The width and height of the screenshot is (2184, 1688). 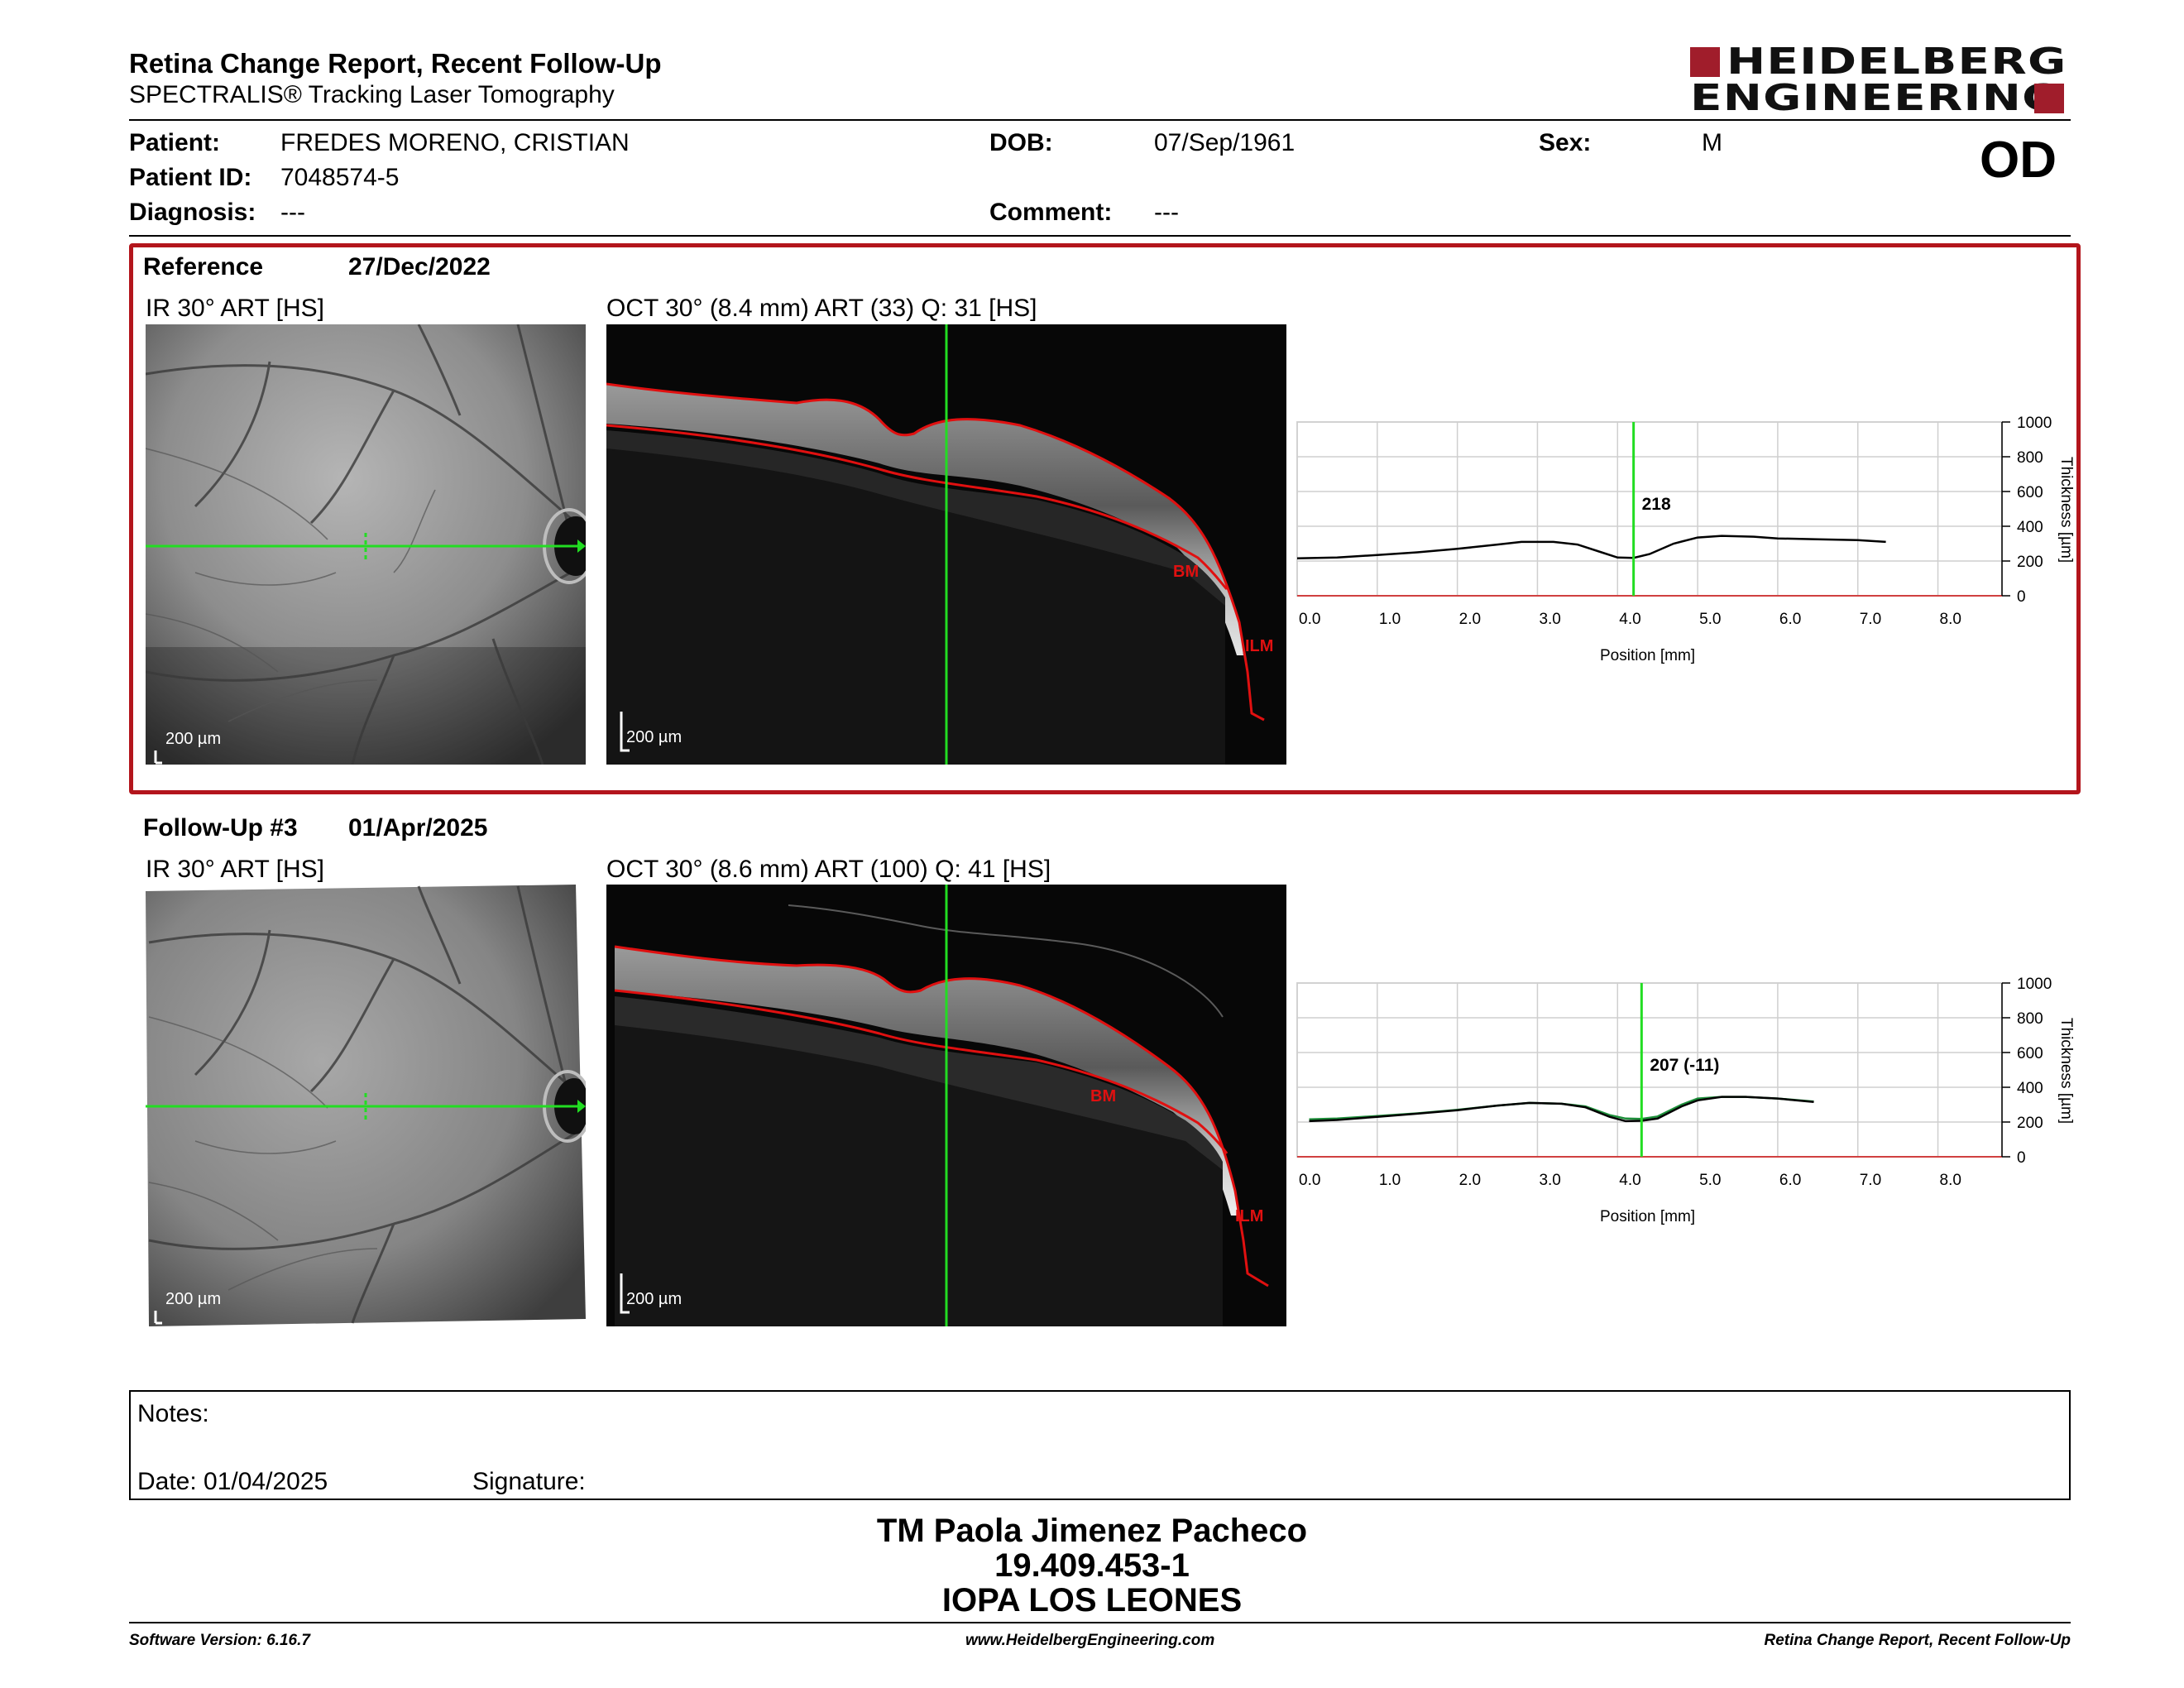 What do you see at coordinates (220, 828) in the screenshot?
I see `followup-label: Follow-Up #3` at bounding box center [220, 828].